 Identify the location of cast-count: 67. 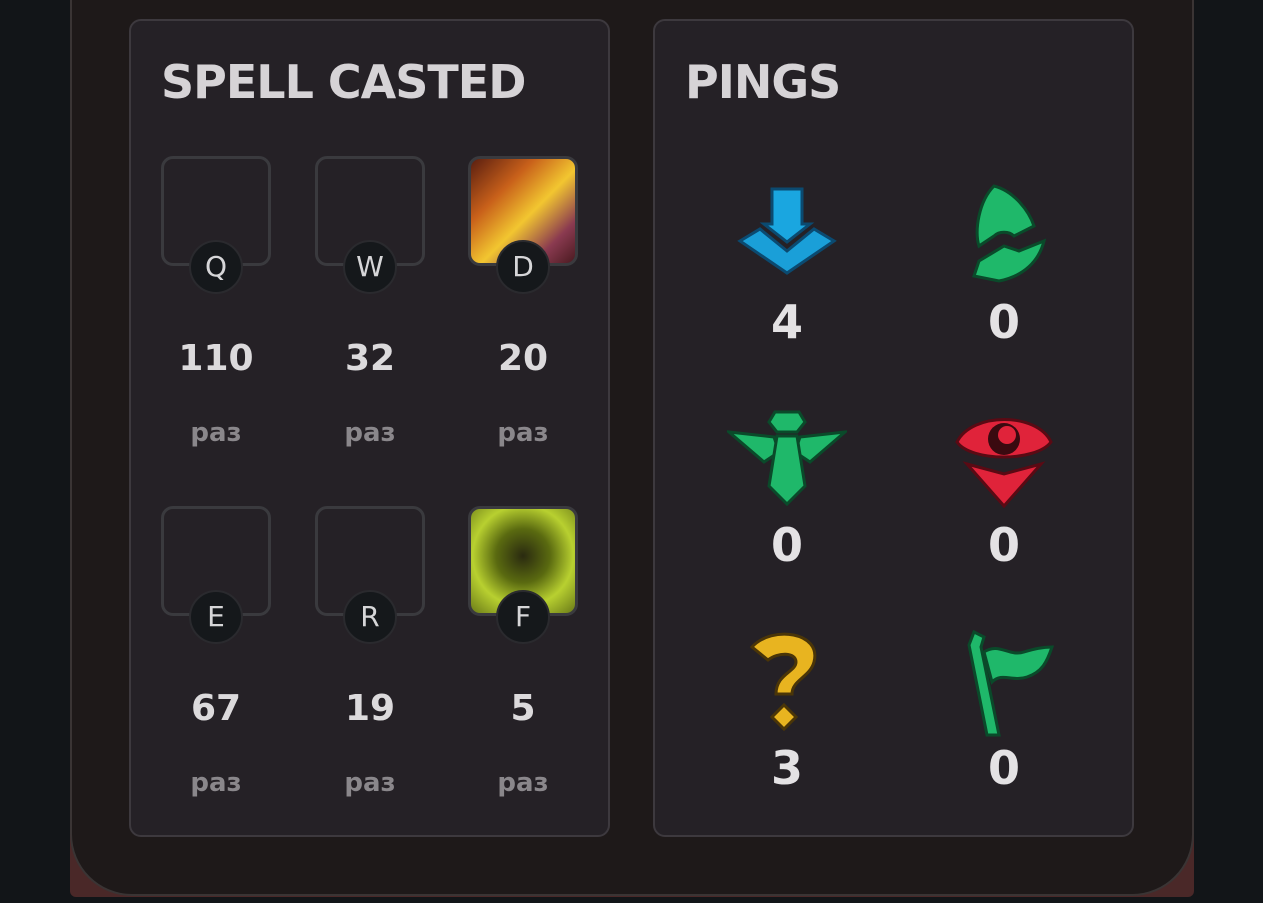
(216, 708).